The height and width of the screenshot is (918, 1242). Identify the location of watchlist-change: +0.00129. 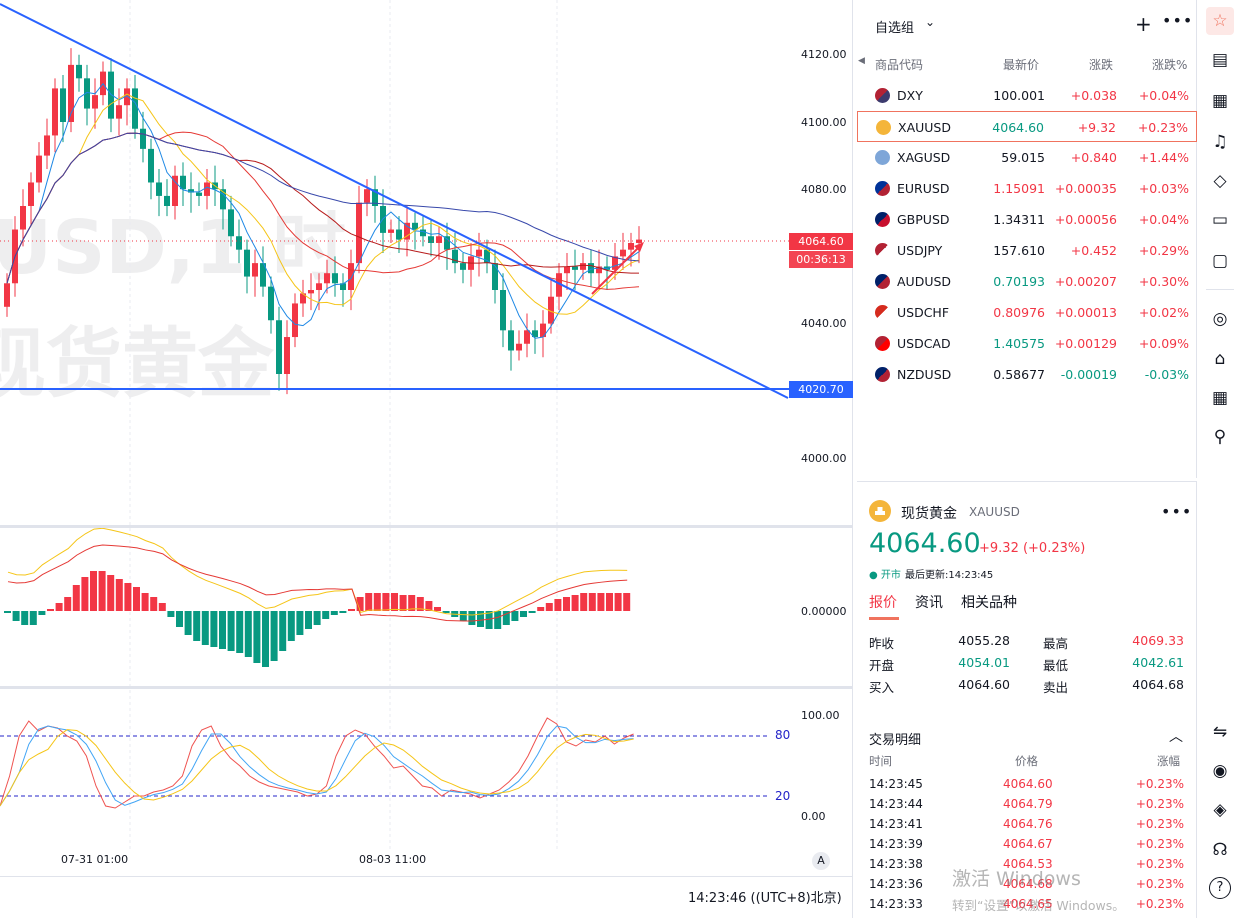
(1085, 343).